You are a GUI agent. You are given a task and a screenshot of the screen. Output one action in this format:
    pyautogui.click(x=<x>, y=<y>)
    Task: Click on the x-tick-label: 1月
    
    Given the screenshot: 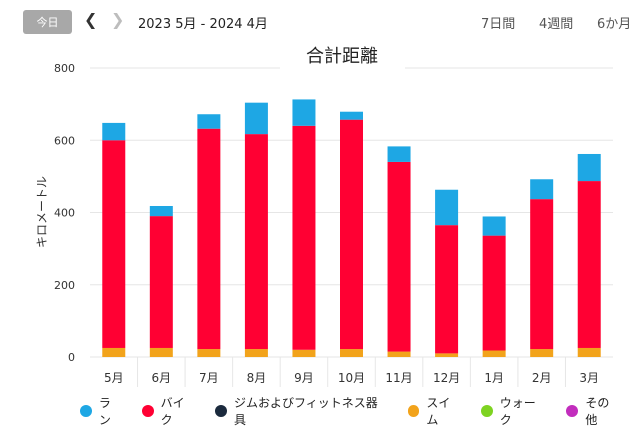 What is the action you would take?
    pyautogui.click(x=494, y=378)
    